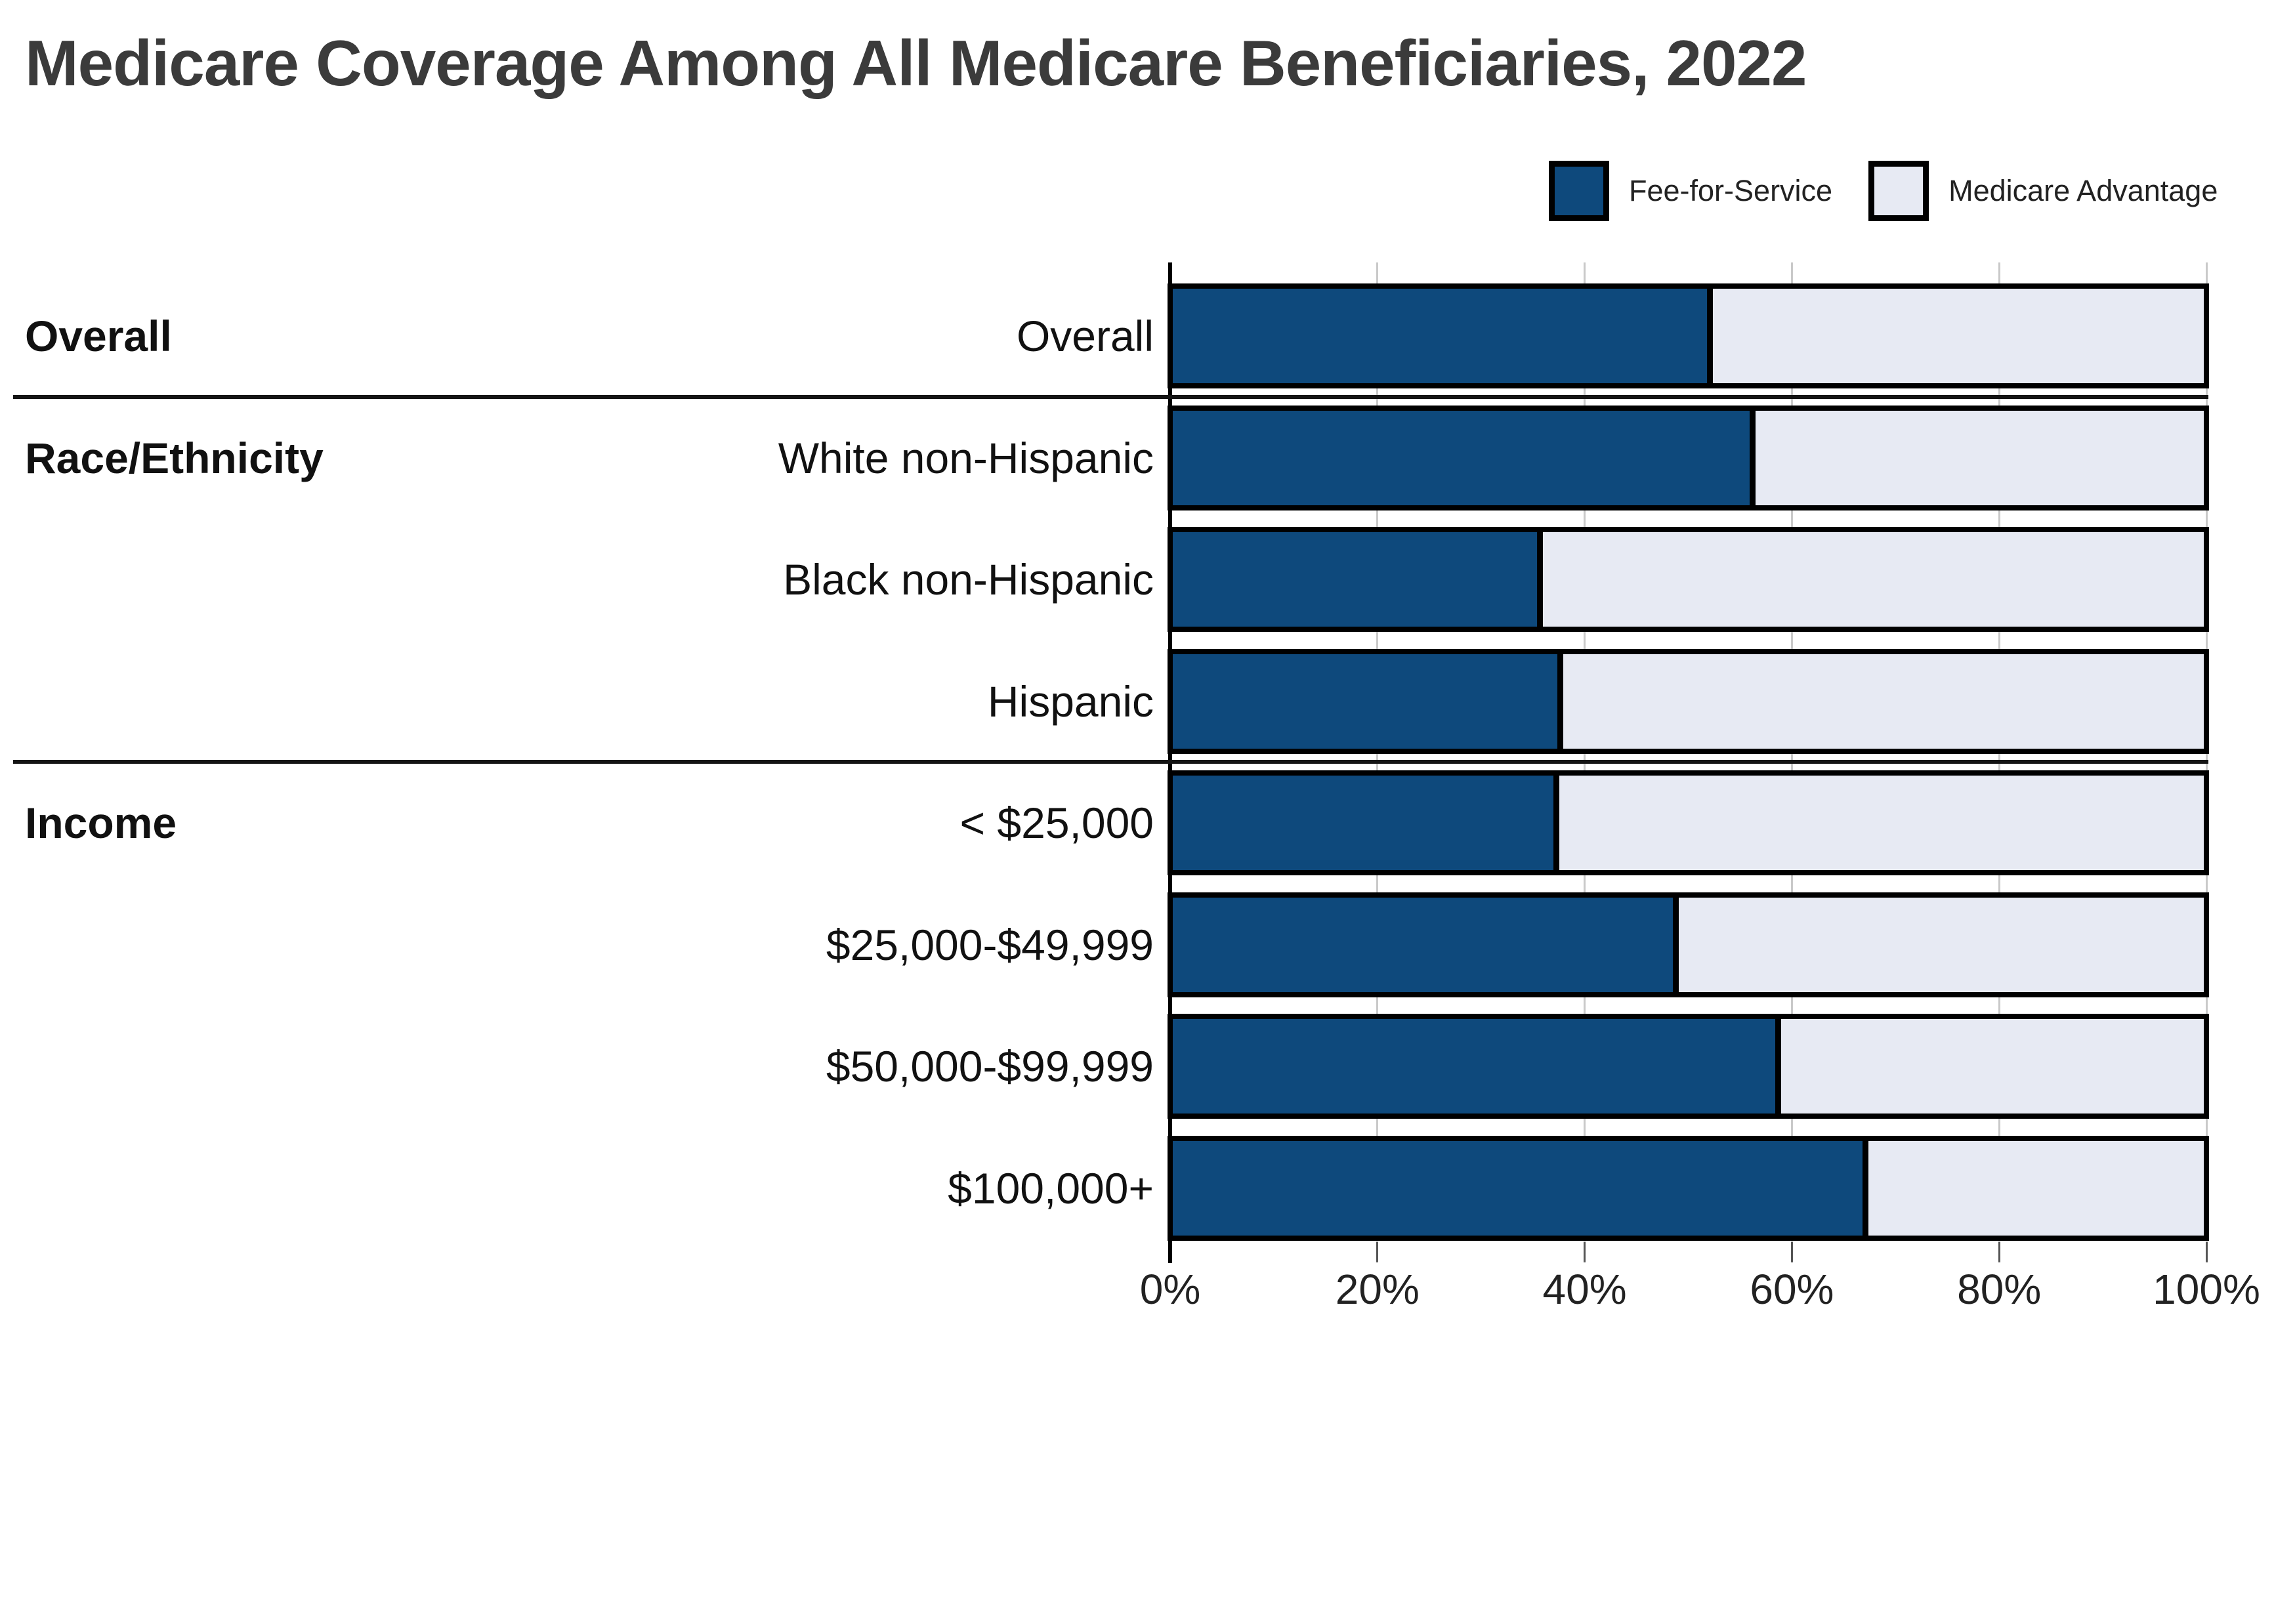  Describe the element at coordinates (174, 458) in the screenshot. I see `group-label: Race/Ethnicity` at that location.